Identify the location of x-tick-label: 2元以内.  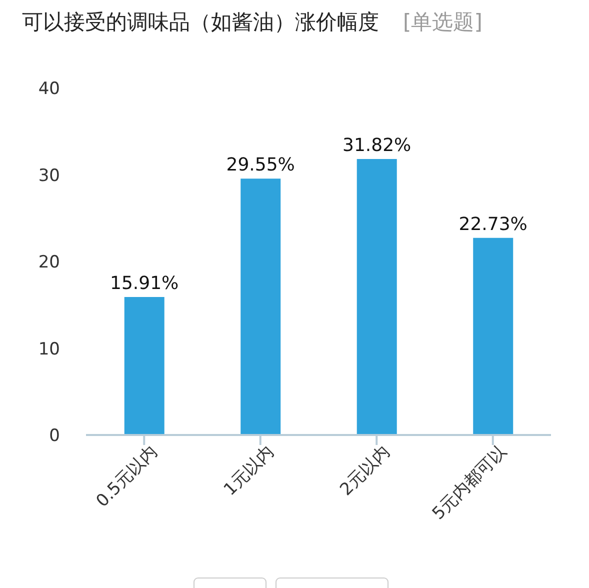
(365, 471).